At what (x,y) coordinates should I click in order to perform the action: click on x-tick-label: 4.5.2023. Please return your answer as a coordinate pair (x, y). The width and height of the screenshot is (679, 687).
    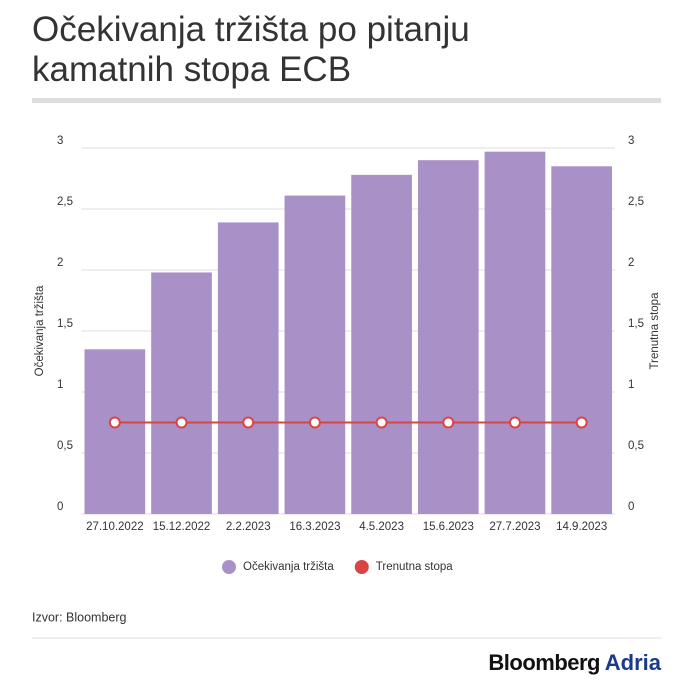
    Looking at the image, I should click on (381, 527).